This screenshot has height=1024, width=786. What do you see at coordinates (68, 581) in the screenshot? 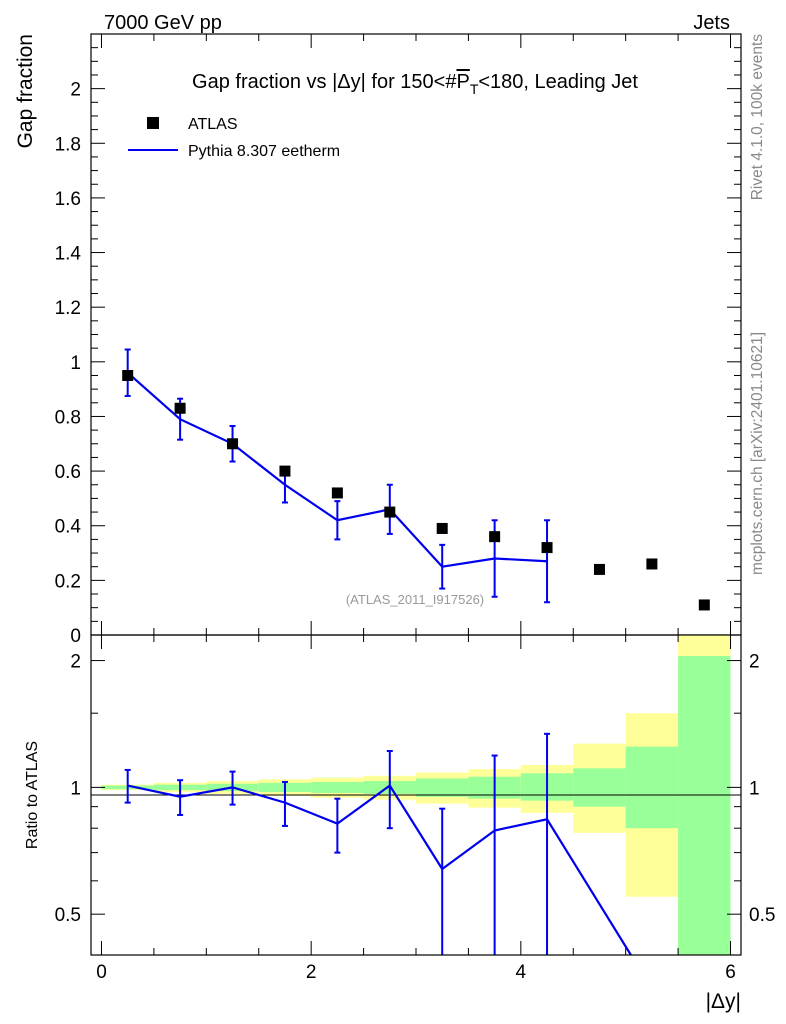
I see `main-y-tick-label: 0.2` at bounding box center [68, 581].